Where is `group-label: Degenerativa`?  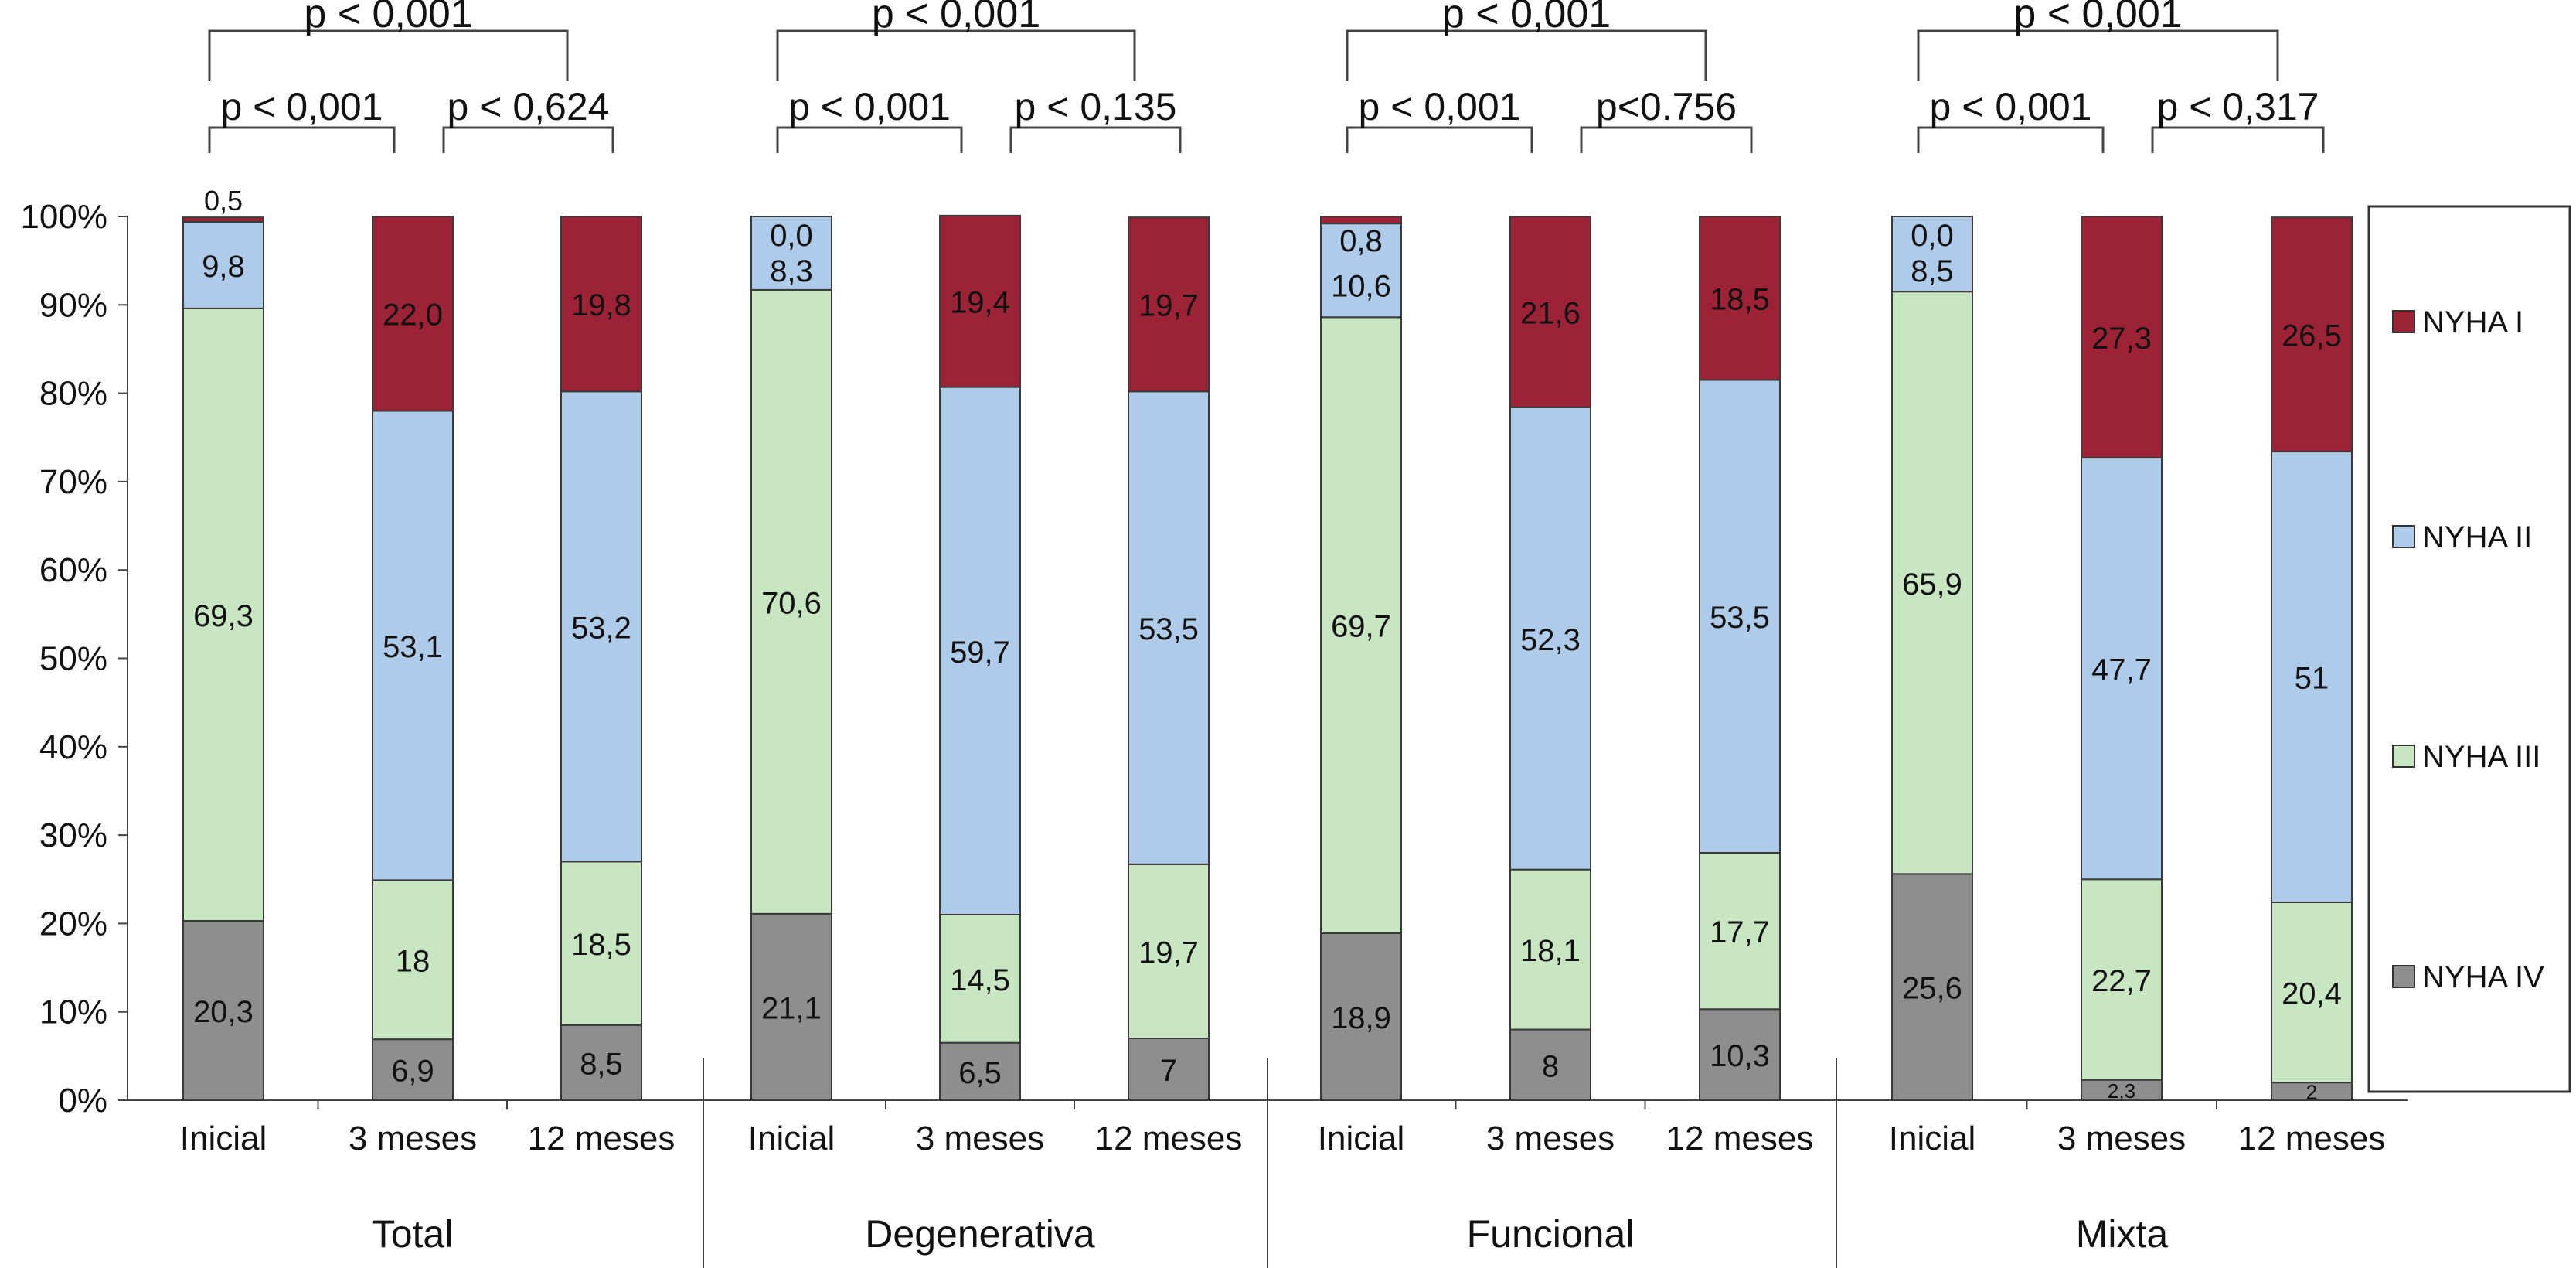
group-label: Degenerativa is located at coordinates (980, 1234).